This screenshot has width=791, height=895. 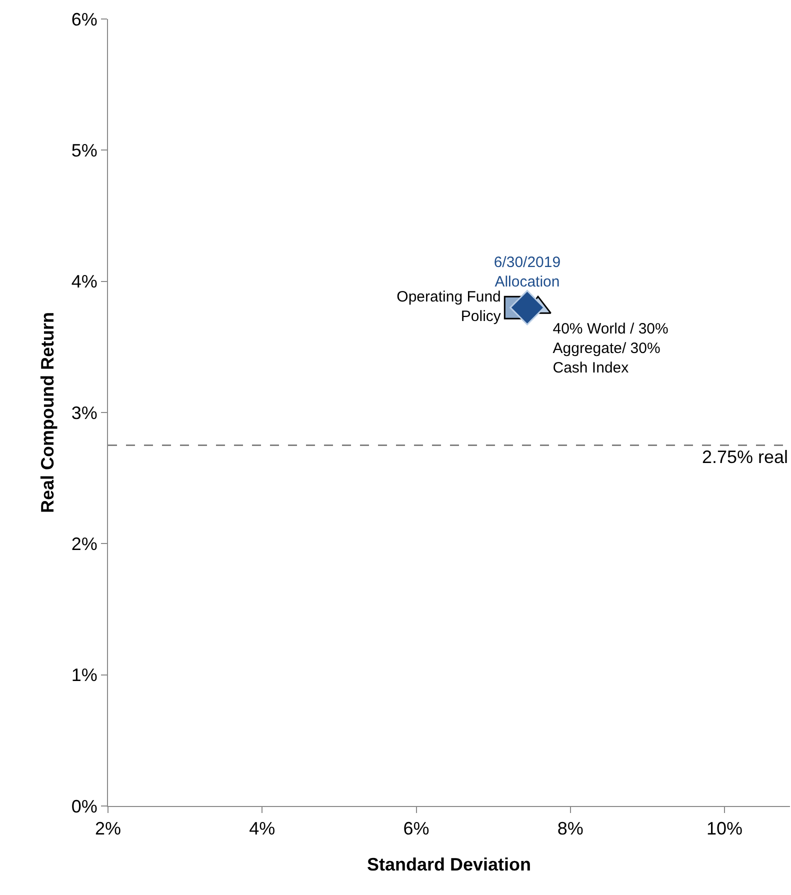 What do you see at coordinates (84, 544) in the screenshot?
I see `y-tick-label: 2%` at bounding box center [84, 544].